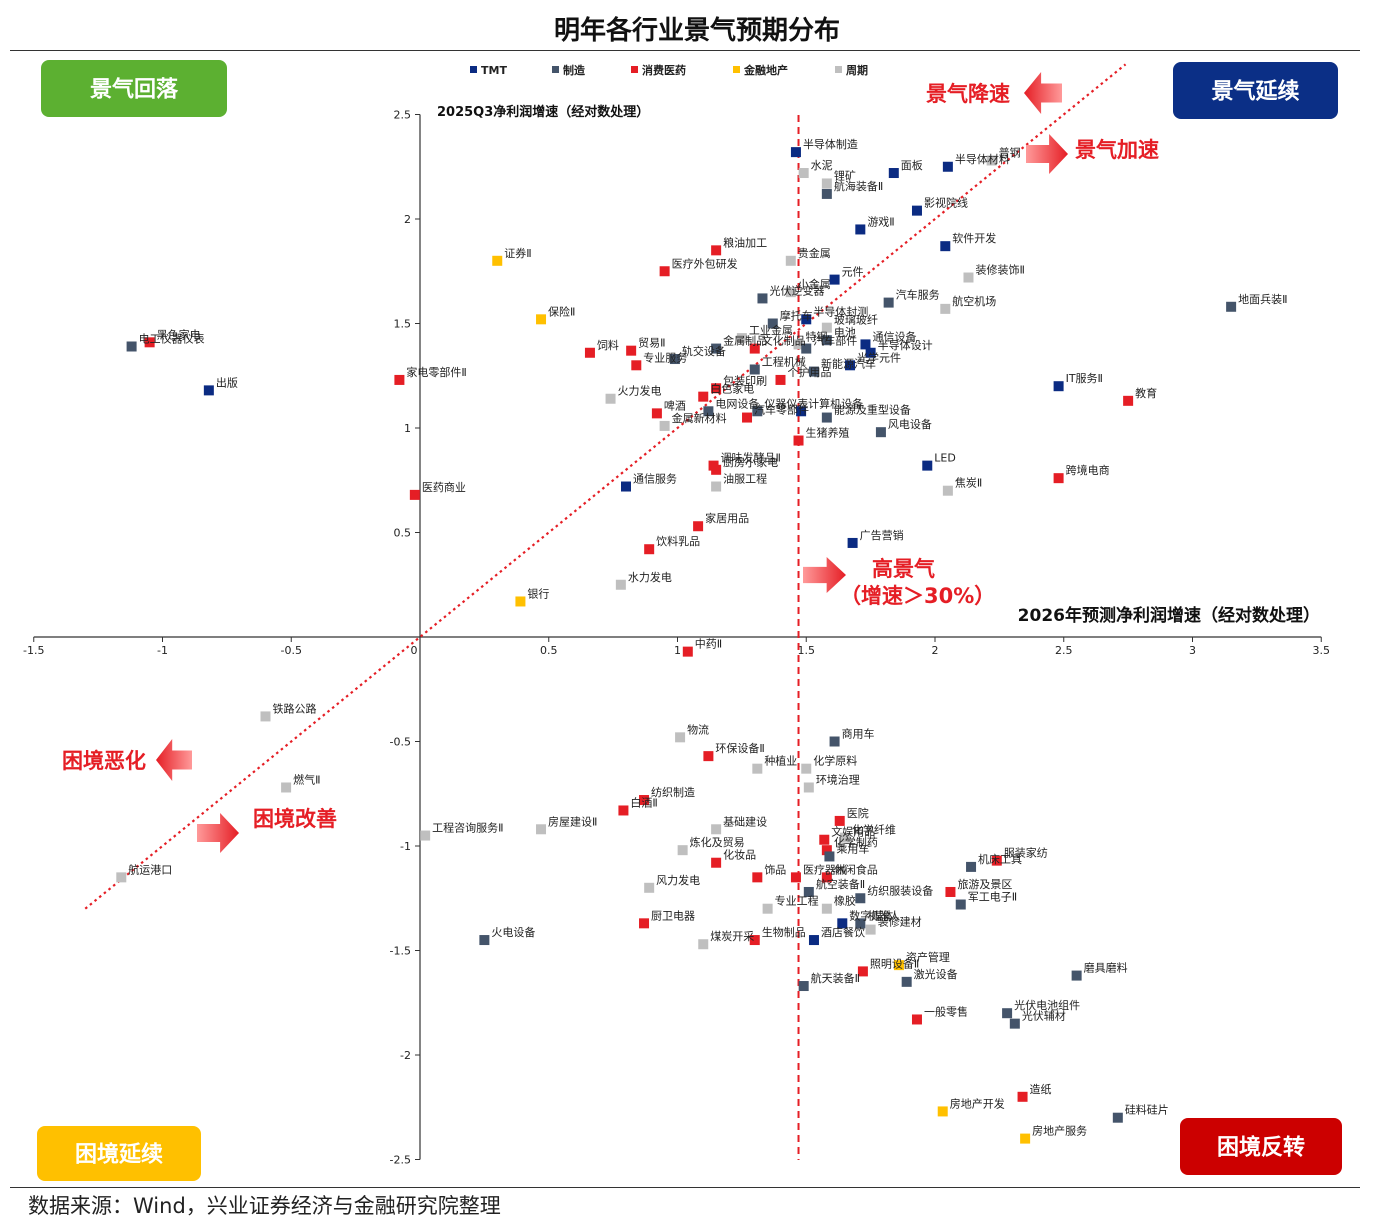 This screenshot has height=1222, width=1394. I want to click on data-label: 新能源汽车, so click(848, 364).